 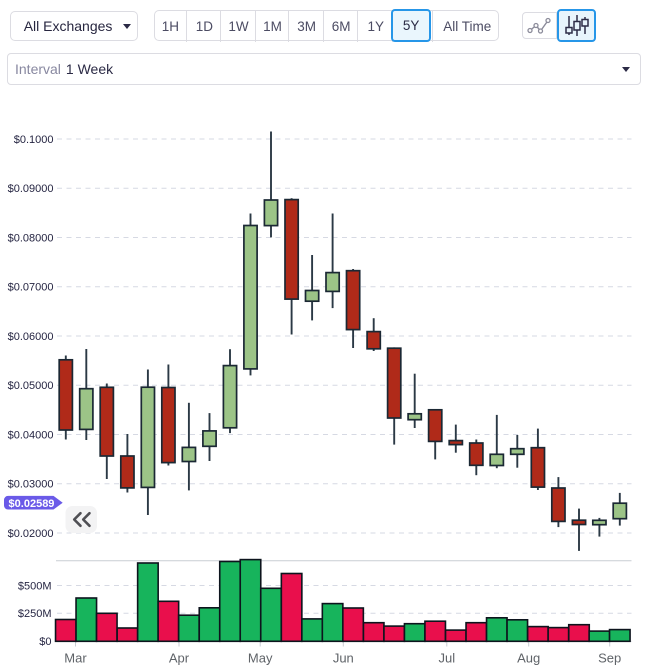 What do you see at coordinates (31, 534) in the screenshot?
I see `svg-text: $0.02000` at bounding box center [31, 534].